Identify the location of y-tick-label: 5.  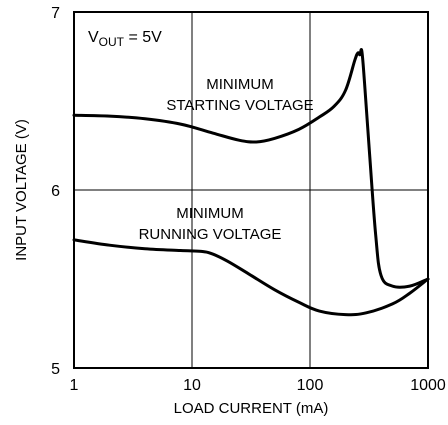
(55, 369).